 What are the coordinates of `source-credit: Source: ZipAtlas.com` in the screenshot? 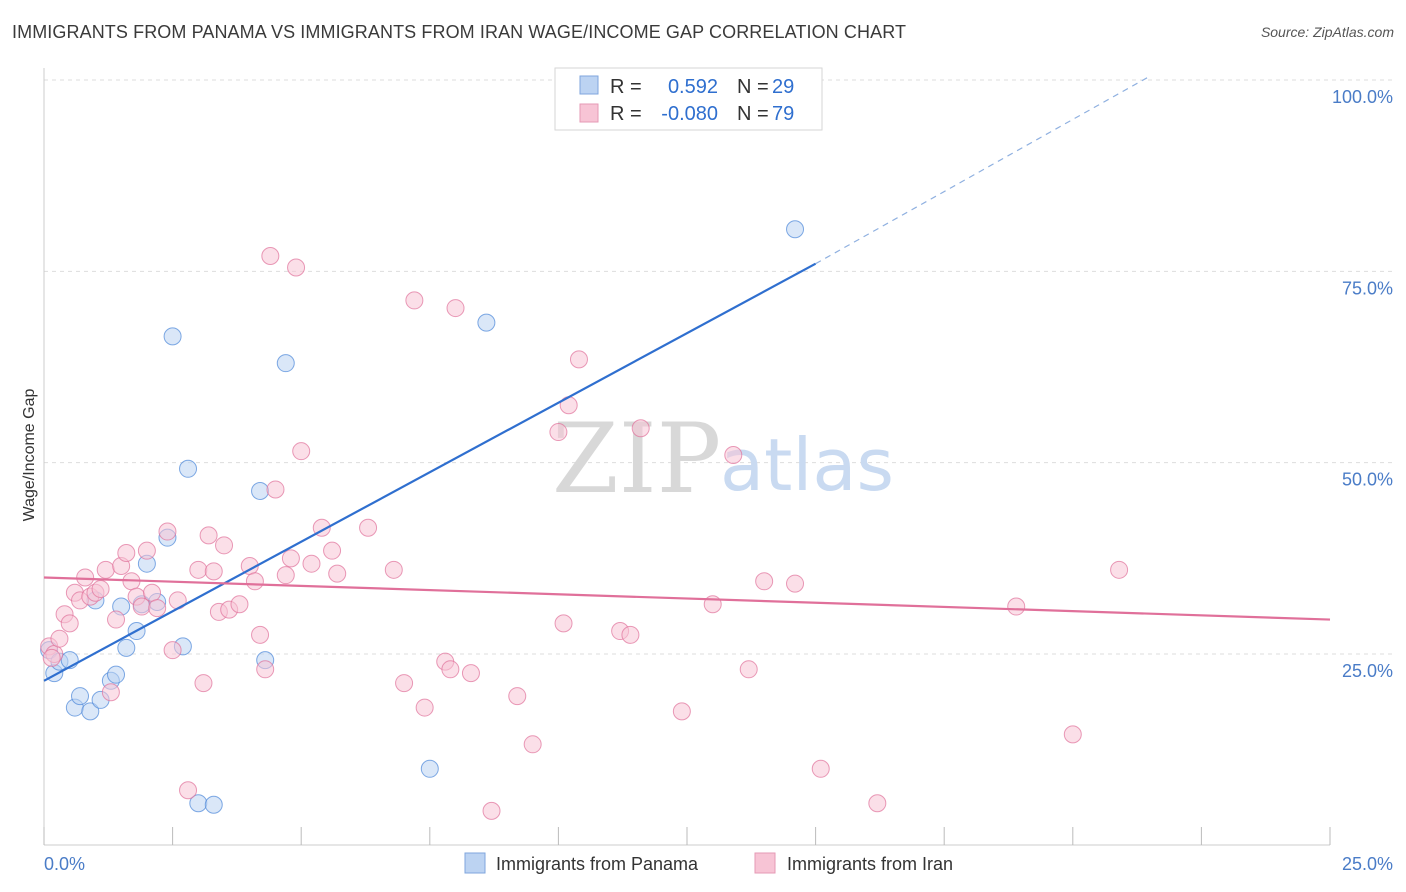 It's located at (1327, 32).